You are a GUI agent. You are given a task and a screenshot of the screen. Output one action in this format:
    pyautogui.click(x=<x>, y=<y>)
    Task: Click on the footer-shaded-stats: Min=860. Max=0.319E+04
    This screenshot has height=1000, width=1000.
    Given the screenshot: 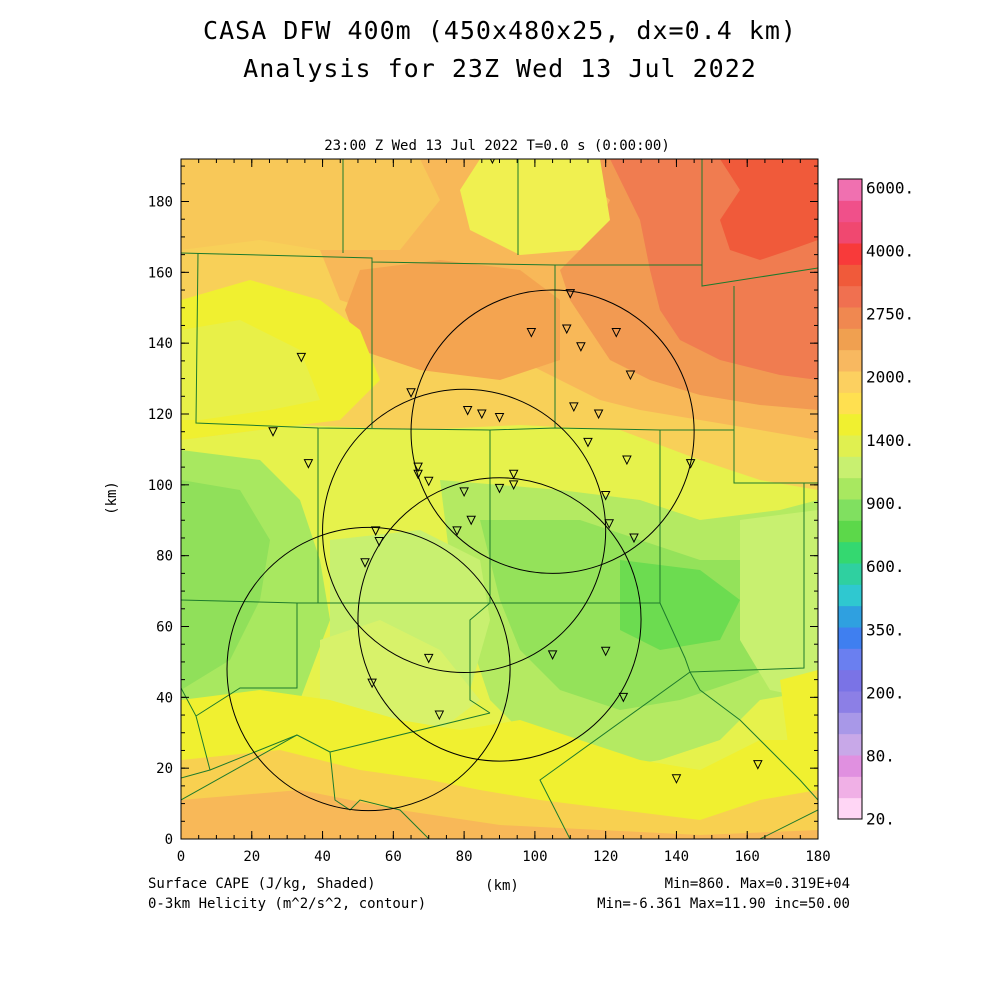 What is the action you would take?
    pyautogui.click(x=757, y=884)
    